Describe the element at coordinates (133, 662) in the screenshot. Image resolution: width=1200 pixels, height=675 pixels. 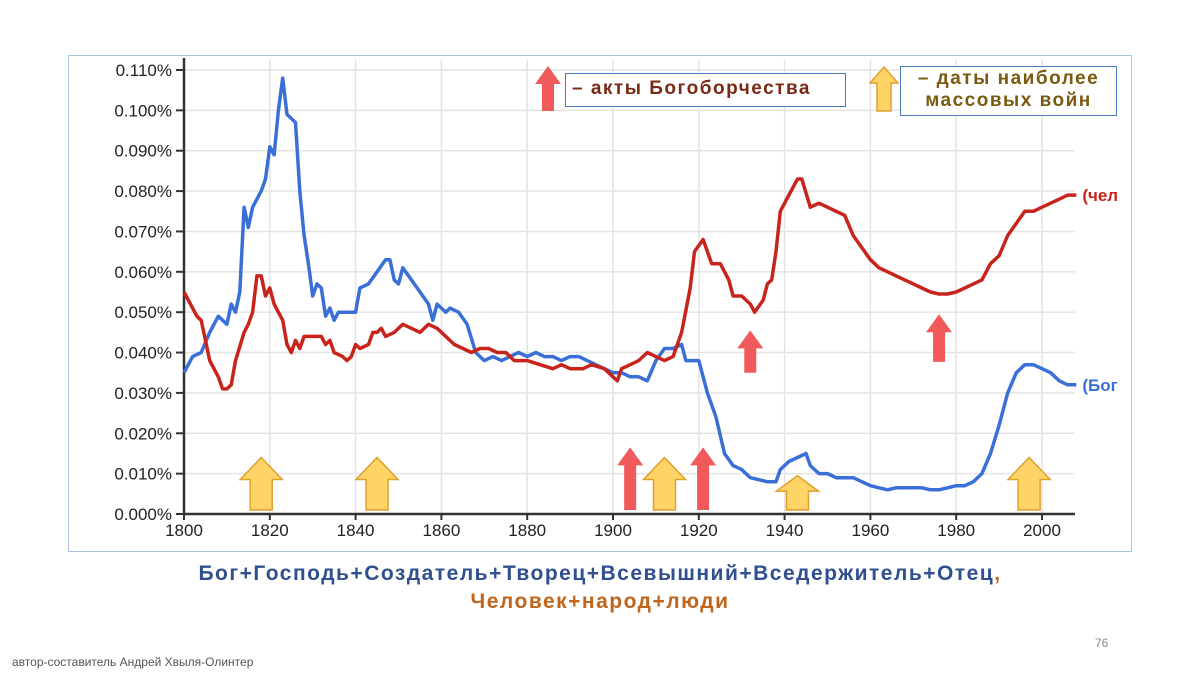
I see `author-credit: автор-составитель Андрей Хвыля-Олинтер` at that location.